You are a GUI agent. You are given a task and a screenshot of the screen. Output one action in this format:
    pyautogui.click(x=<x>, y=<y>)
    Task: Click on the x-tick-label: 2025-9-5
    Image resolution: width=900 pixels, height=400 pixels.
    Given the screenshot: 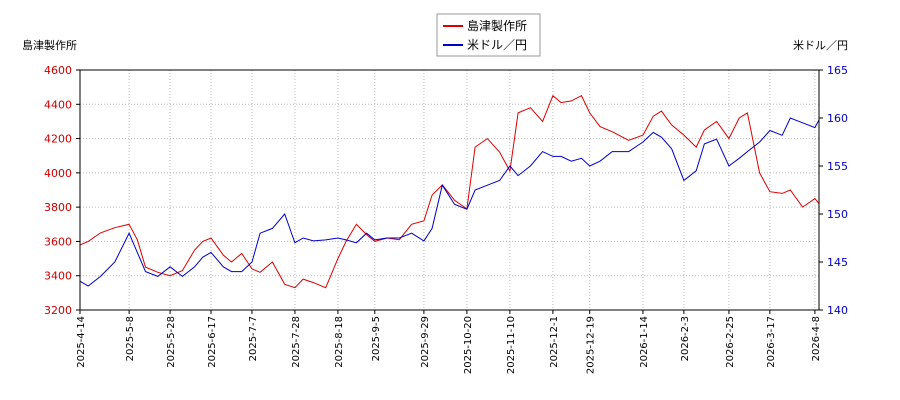 What is the action you would take?
    pyautogui.click(x=376, y=338)
    